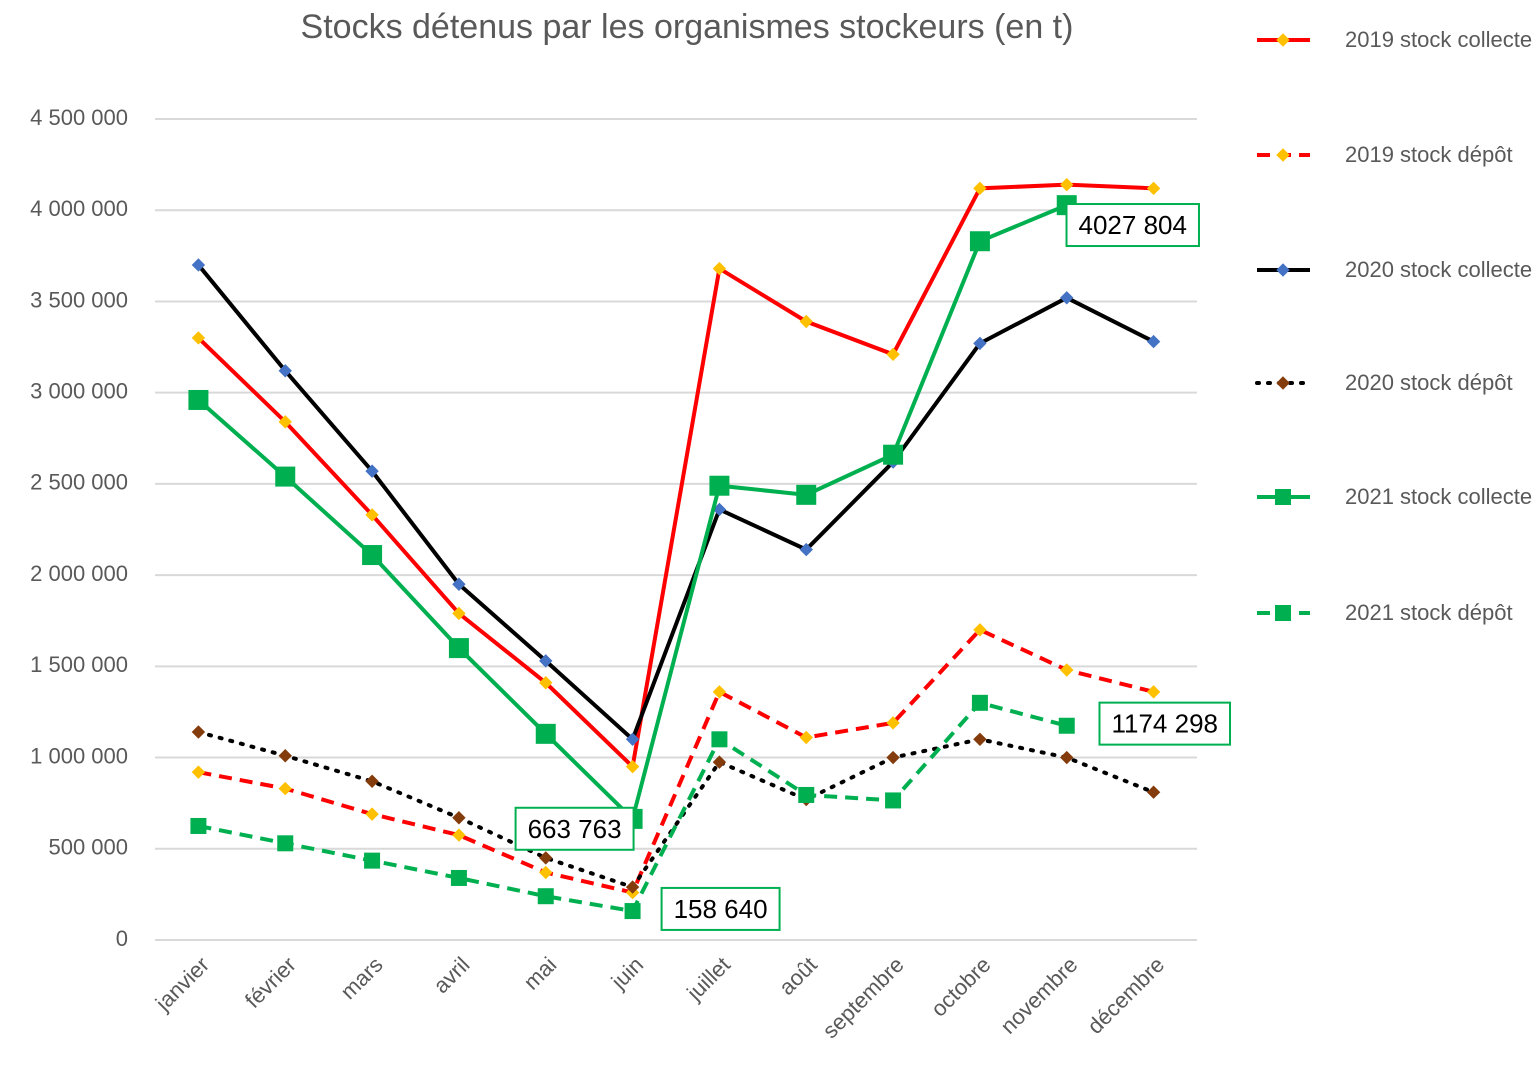 Image resolution: width=1538 pixels, height=1066 pixels. What do you see at coordinates (540, 973) in the screenshot?
I see `x-tick-label: mai` at bounding box center [540, 973].